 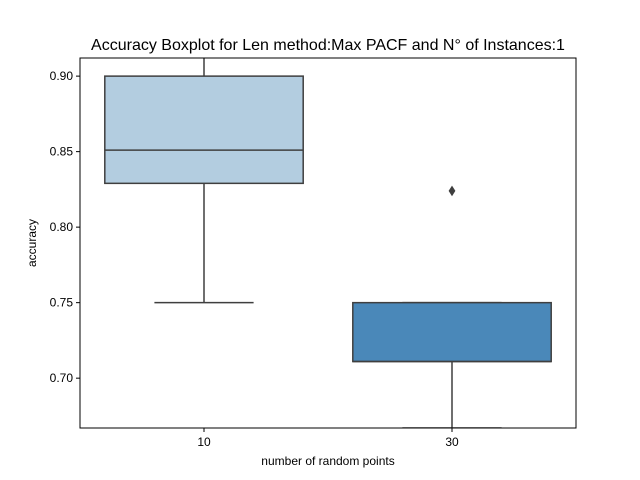 What do you see at coordinates (327, 461) in the screenshot?
I see `x-axis-label: number of random points` at bounding box center [327, 461].